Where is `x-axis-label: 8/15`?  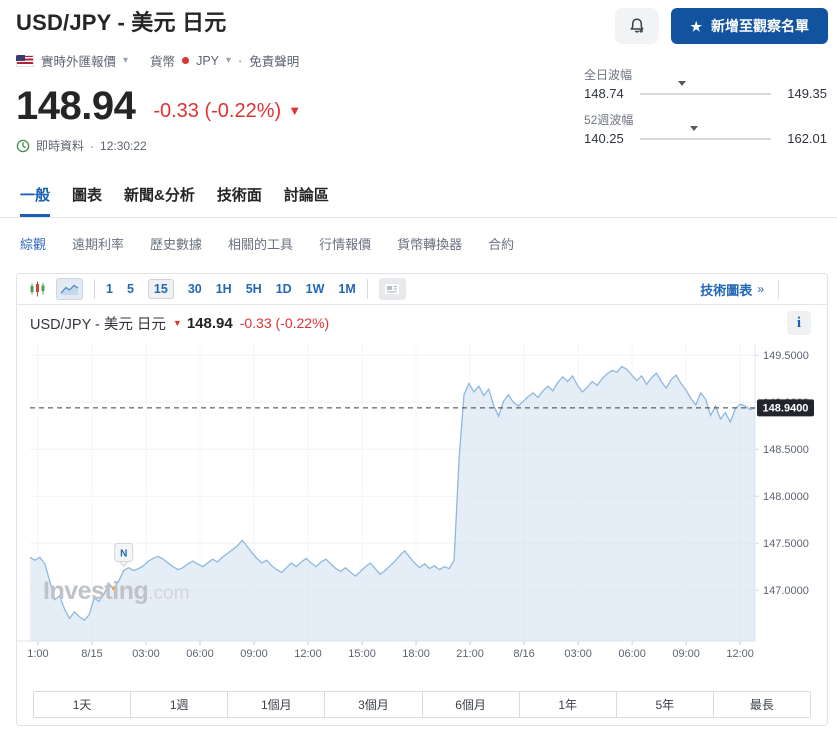 x-axis-label: 8/15 is located at coordinates (91, 654).